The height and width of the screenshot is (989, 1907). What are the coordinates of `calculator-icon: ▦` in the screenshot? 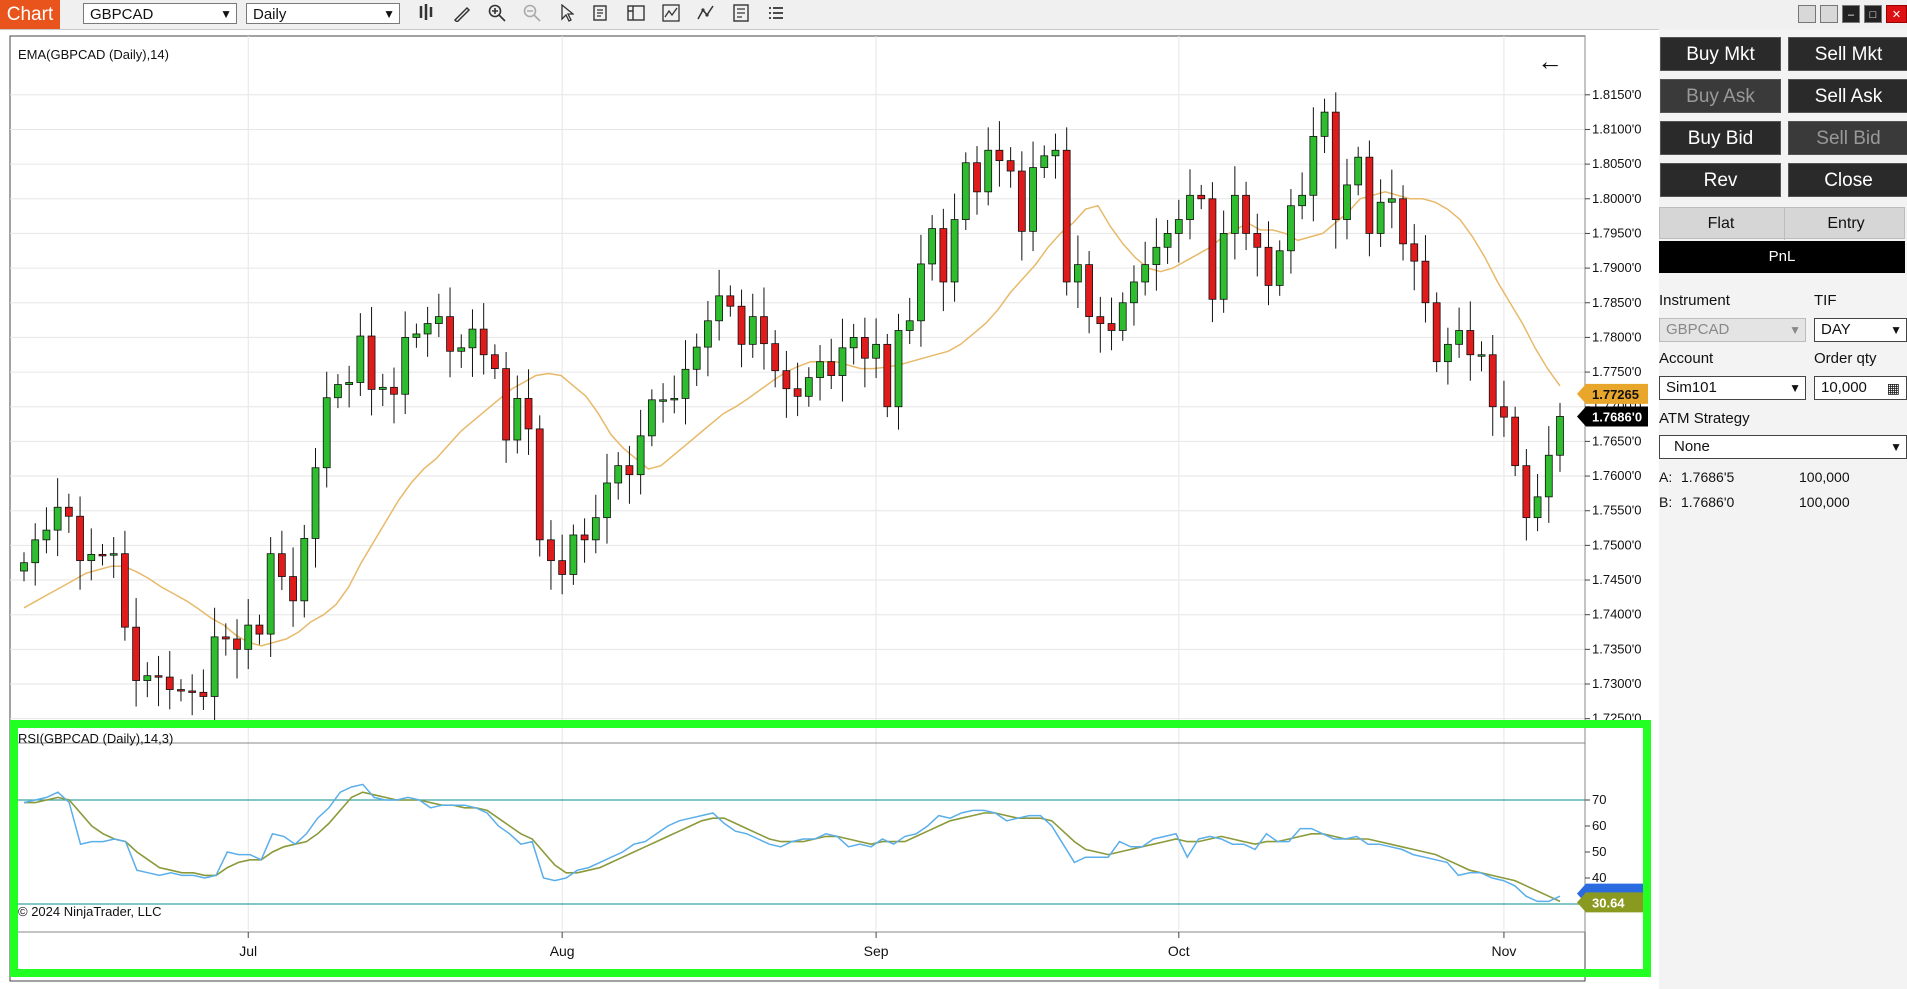 It's located at (1893, 388).